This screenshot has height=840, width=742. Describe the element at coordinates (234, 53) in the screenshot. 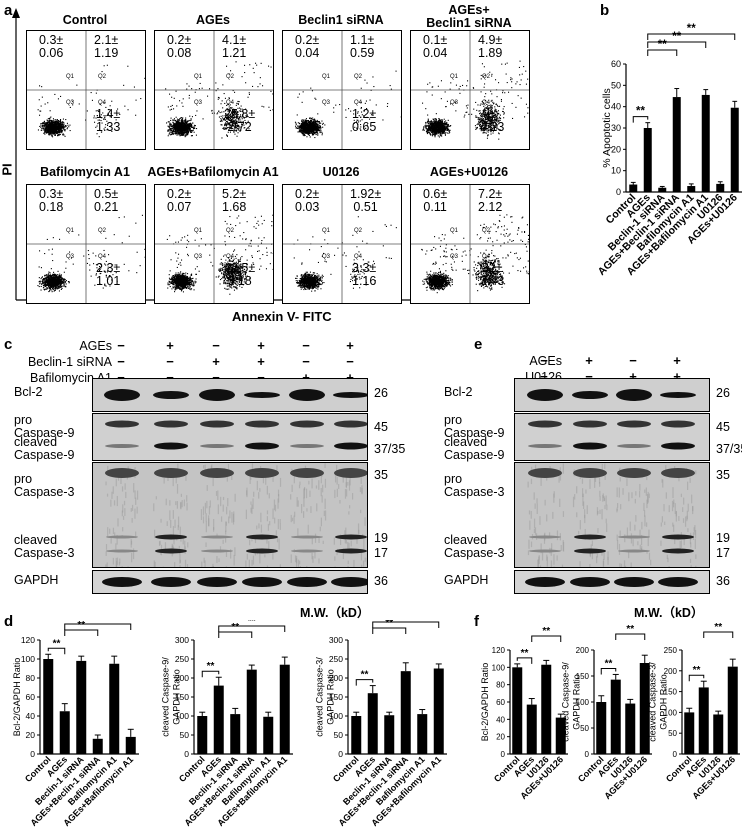

I see `quadrant-value-line: 1.21` at that location.